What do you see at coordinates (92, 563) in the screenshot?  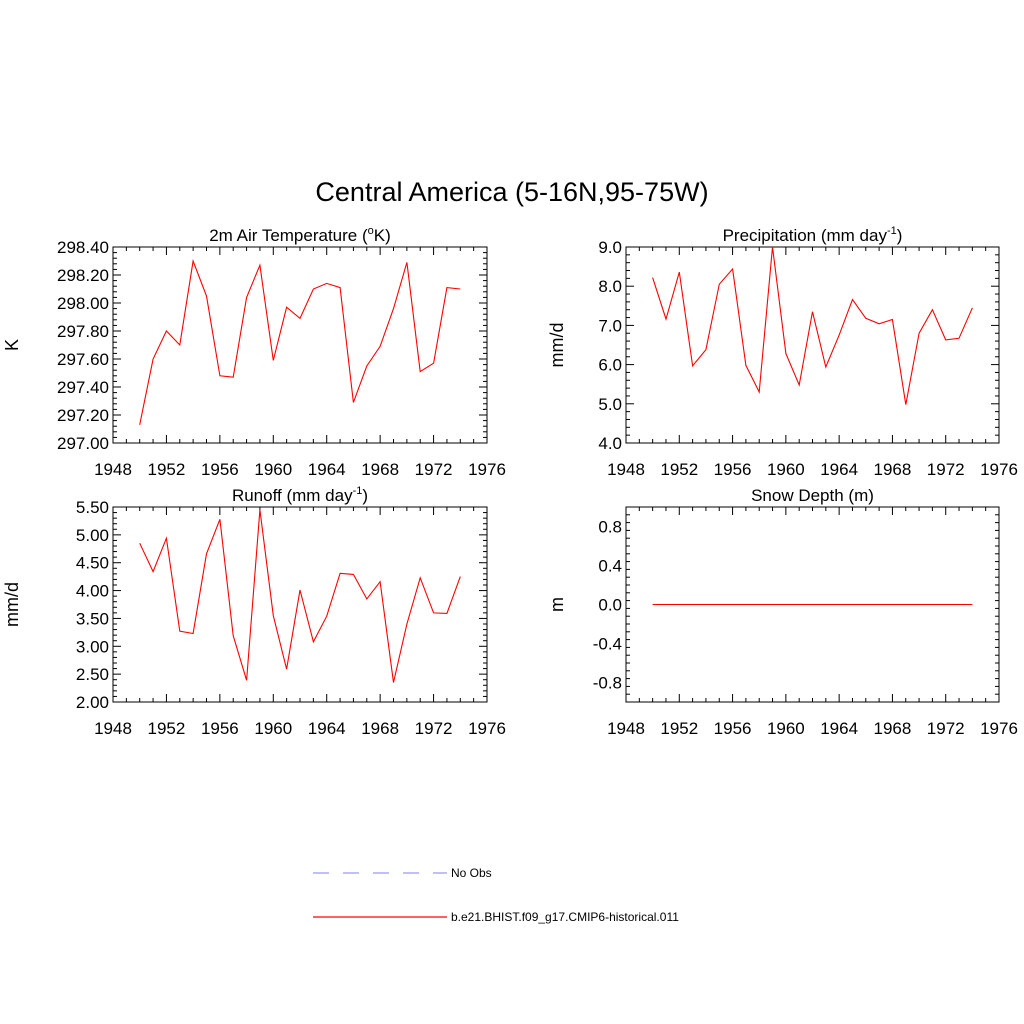 I see `y-tick-label: 4.50` at bounding box center [92, 563].